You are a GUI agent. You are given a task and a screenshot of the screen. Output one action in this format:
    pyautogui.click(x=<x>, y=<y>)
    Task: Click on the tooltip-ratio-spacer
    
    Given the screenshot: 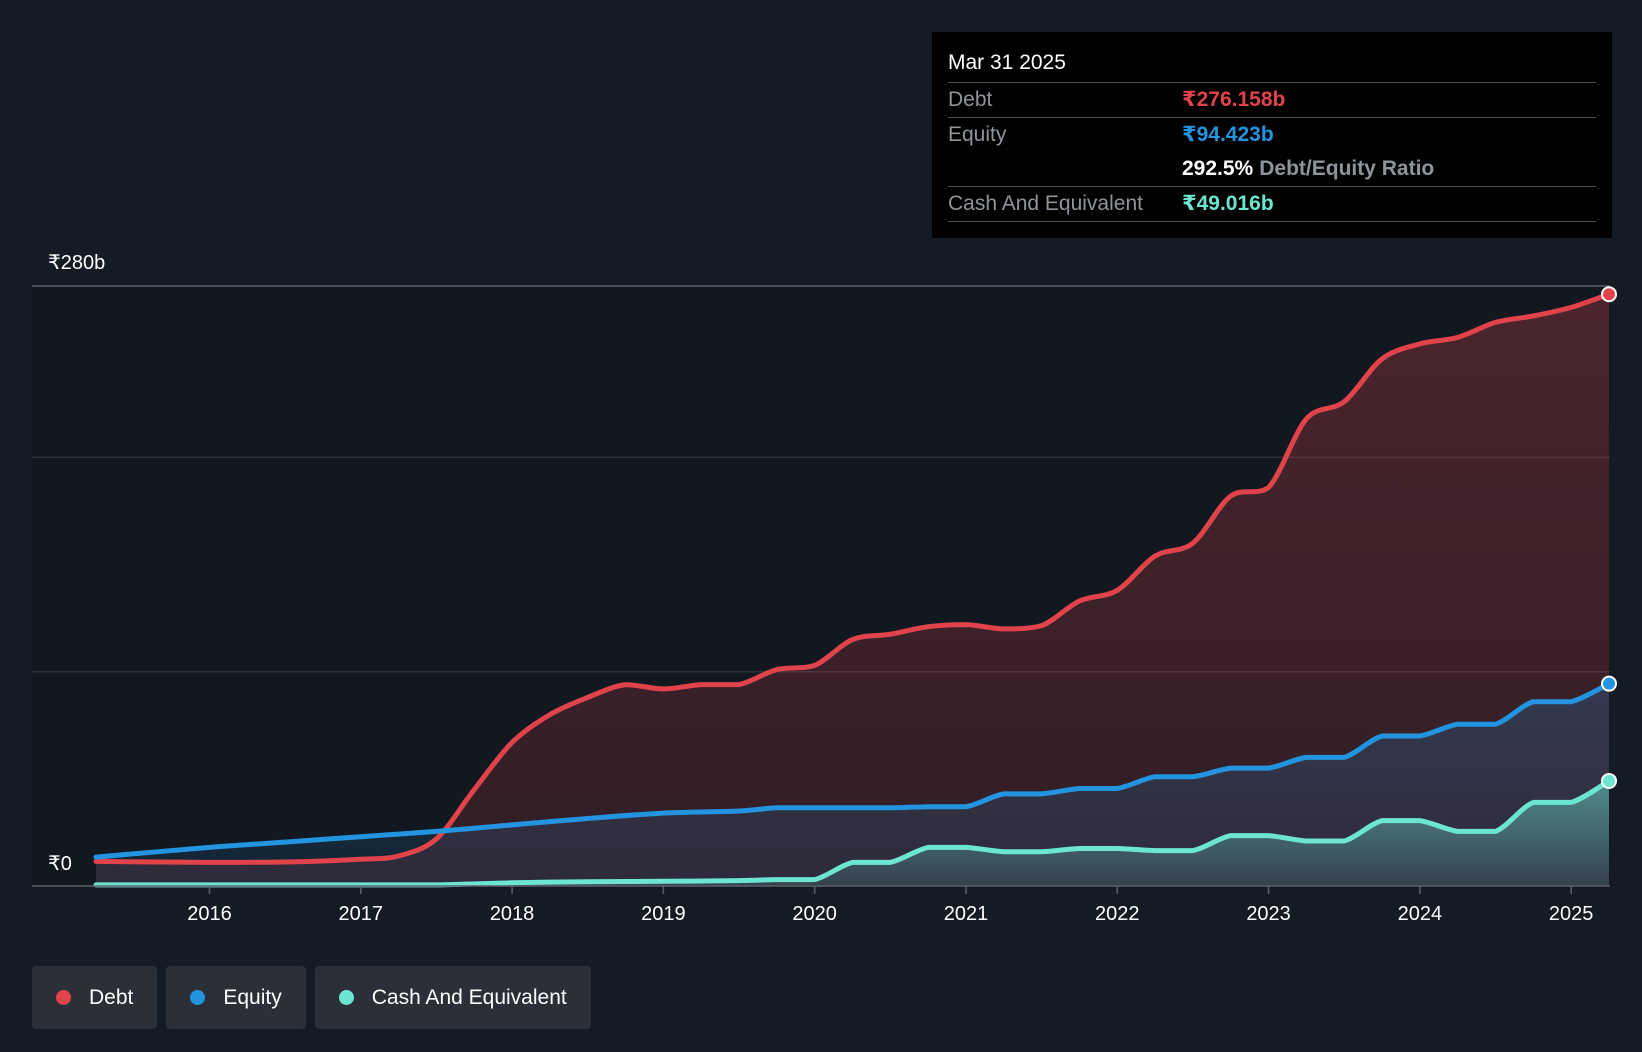 What is the action you would take?
    pyautogui.click(x=1065, y=169)
    